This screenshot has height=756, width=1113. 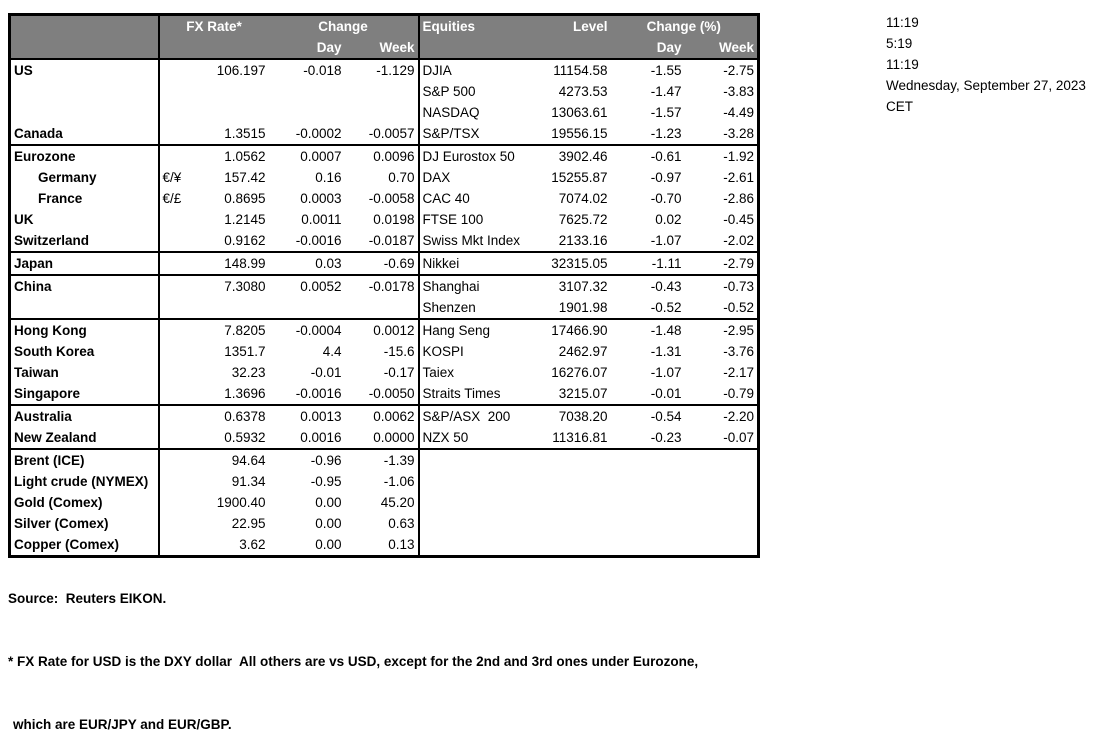 What do you see at coordinates (738, 286) in the screenshot?
I see `equity-change-week: -0.73` at bounding box center [738, 286].